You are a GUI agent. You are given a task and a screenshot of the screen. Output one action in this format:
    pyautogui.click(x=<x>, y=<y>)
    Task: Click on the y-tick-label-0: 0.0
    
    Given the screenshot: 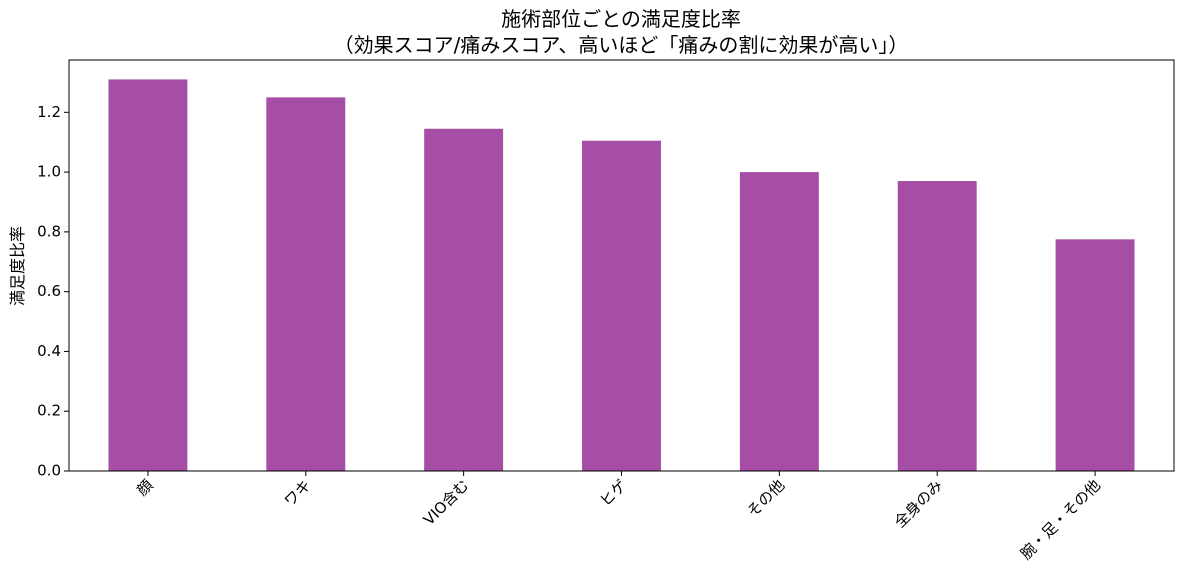 What is the action you would take?
    pyautogui.click(x=49, y=471)
    